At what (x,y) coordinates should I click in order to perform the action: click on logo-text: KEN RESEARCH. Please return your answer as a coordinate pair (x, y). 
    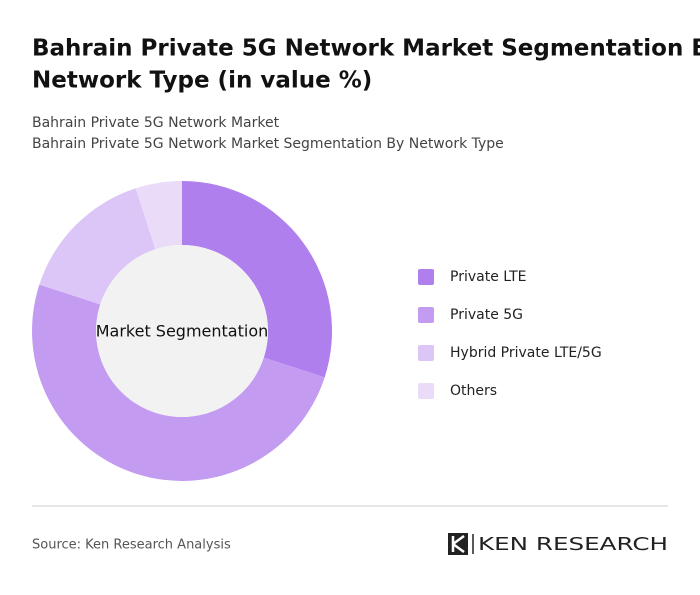
    Looking at the image, I should click on (573, 544).